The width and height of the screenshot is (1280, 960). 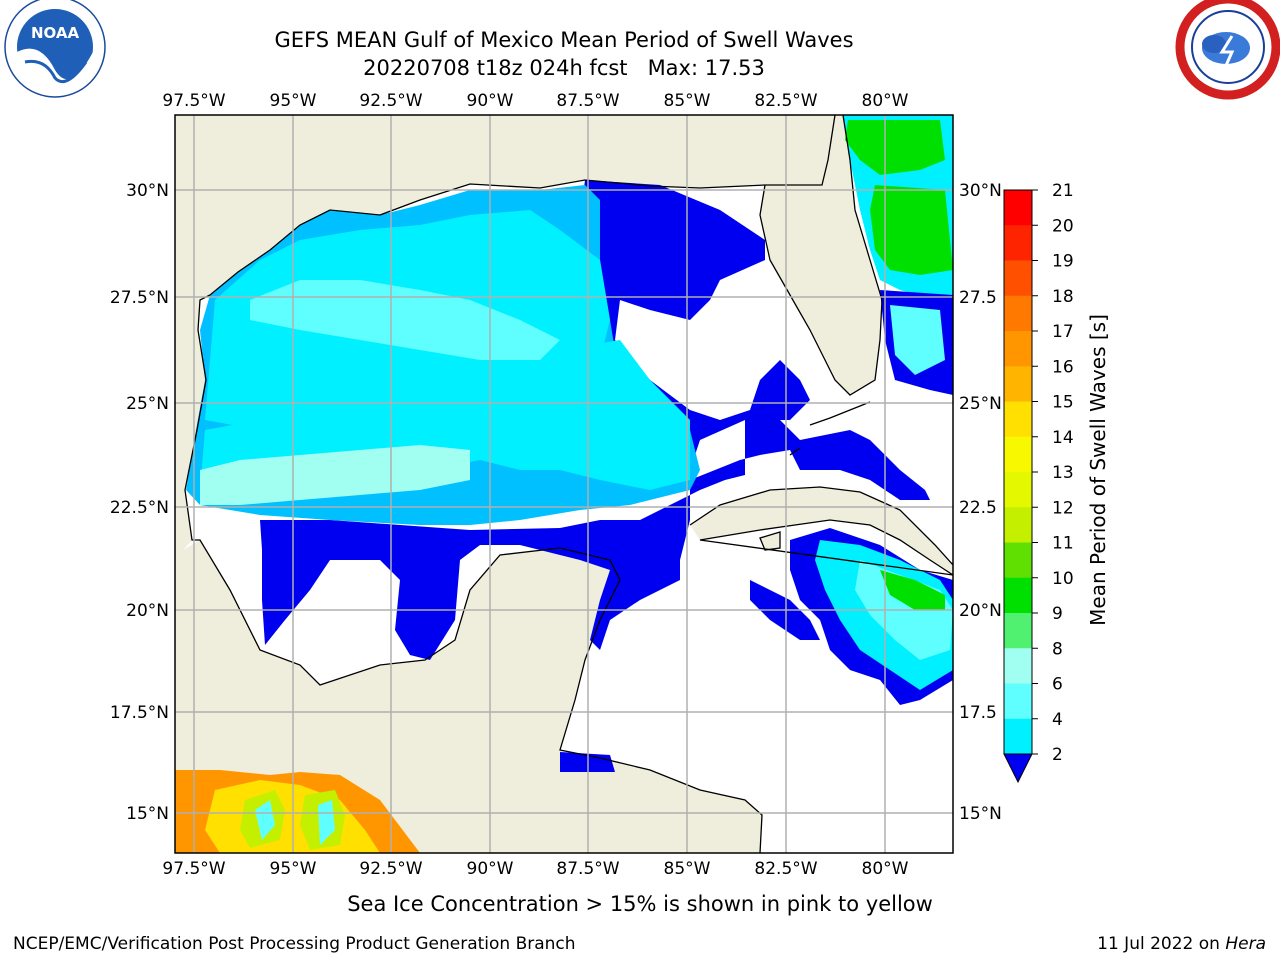 I want to click on colorbar-tick-label: 11, so click(x=1063, y=544).